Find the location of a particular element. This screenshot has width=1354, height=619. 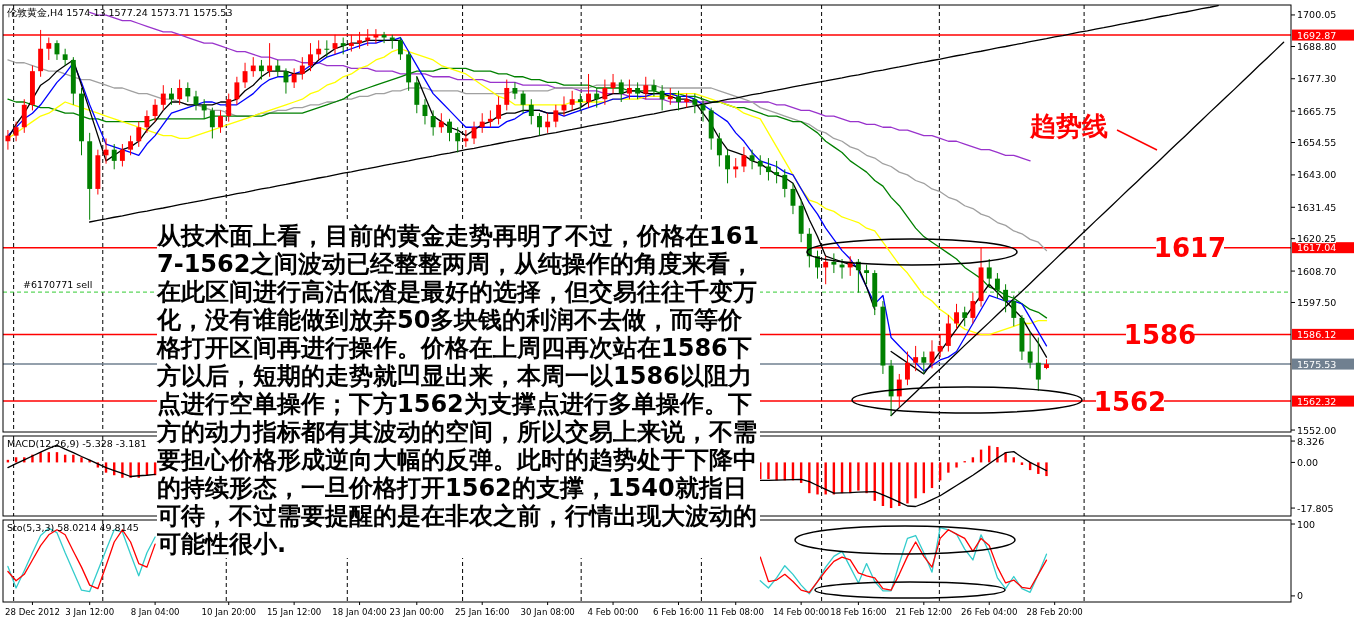

y-tick-label: 1700.05 is located at coordinates (1317, 15).